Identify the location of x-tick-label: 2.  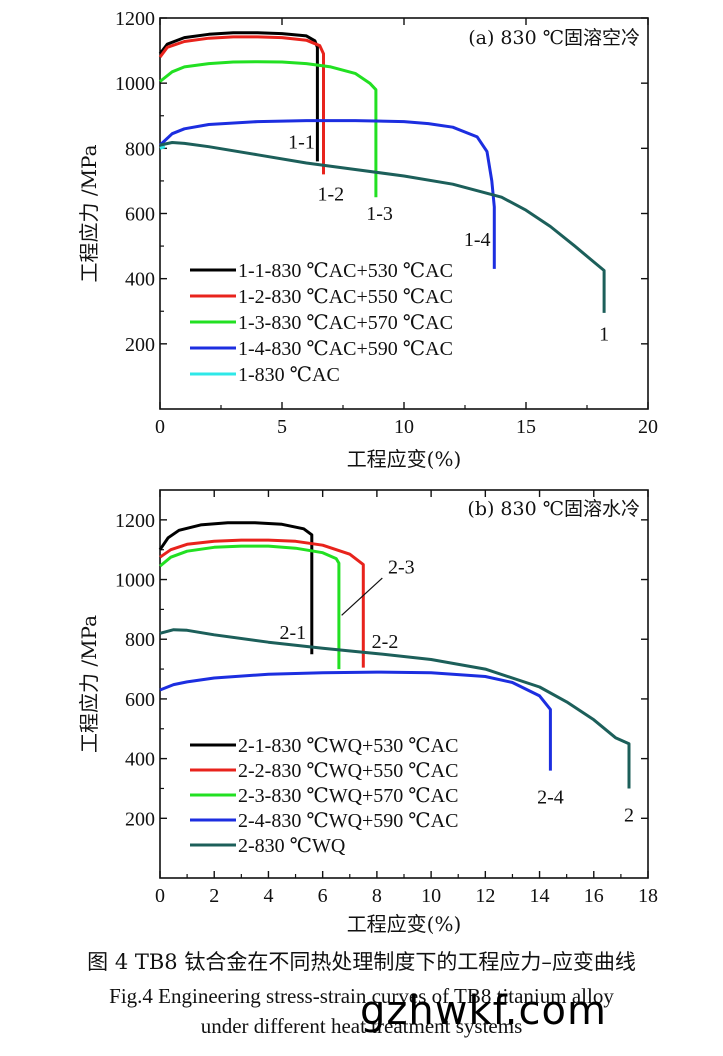
(214, 896).